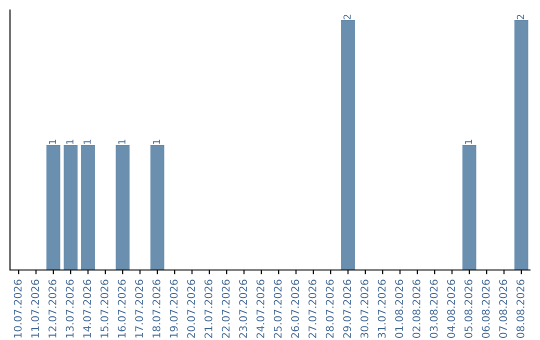  What do you see at coordinates (295, 309) in the screenshot?
I see `x-tick-label: 26.07.2026` at bounding box center [295, 309].